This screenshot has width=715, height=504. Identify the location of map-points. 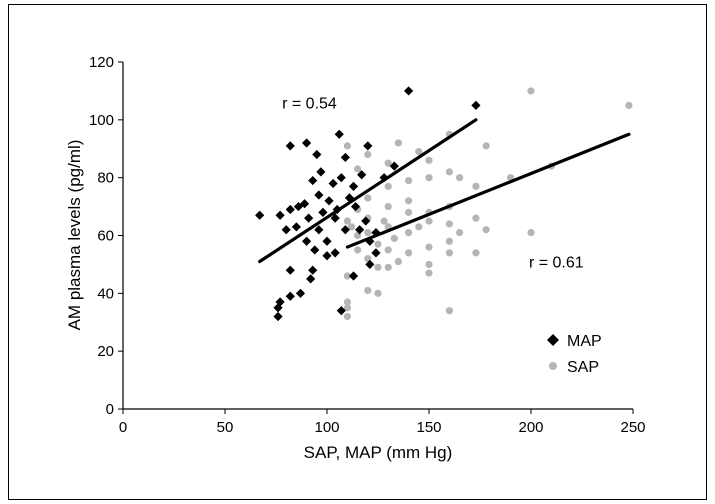
(368, 204).